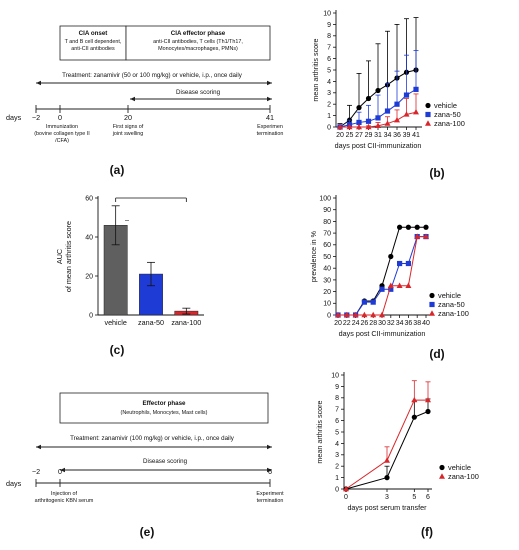 The width and height of the screenshot is (519, 550). Describe the element at coordinates (388, 135) in the screenshot. I see `x-tick-label: 34` at that location.